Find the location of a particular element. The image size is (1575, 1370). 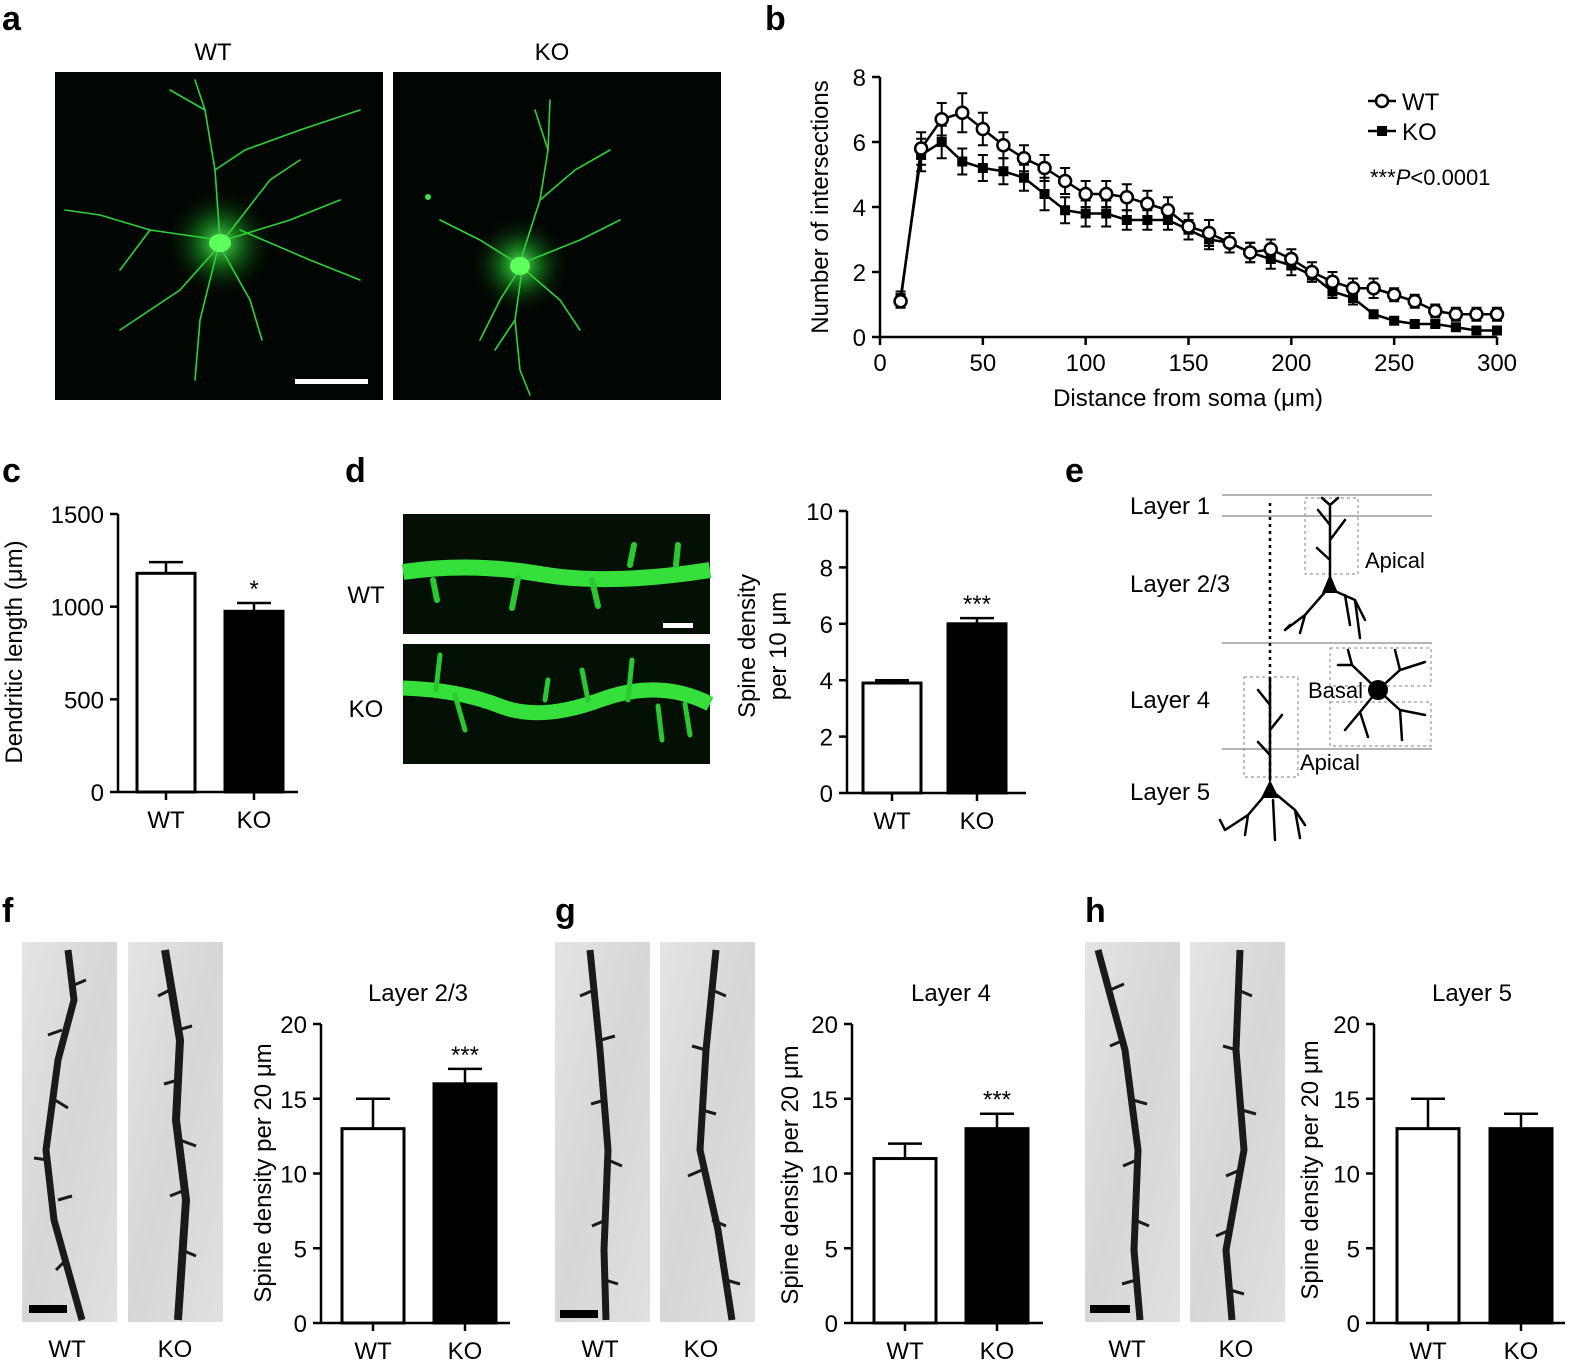

c-ylabel: Dendritic length (μm) is located at coordinates (14, 651).